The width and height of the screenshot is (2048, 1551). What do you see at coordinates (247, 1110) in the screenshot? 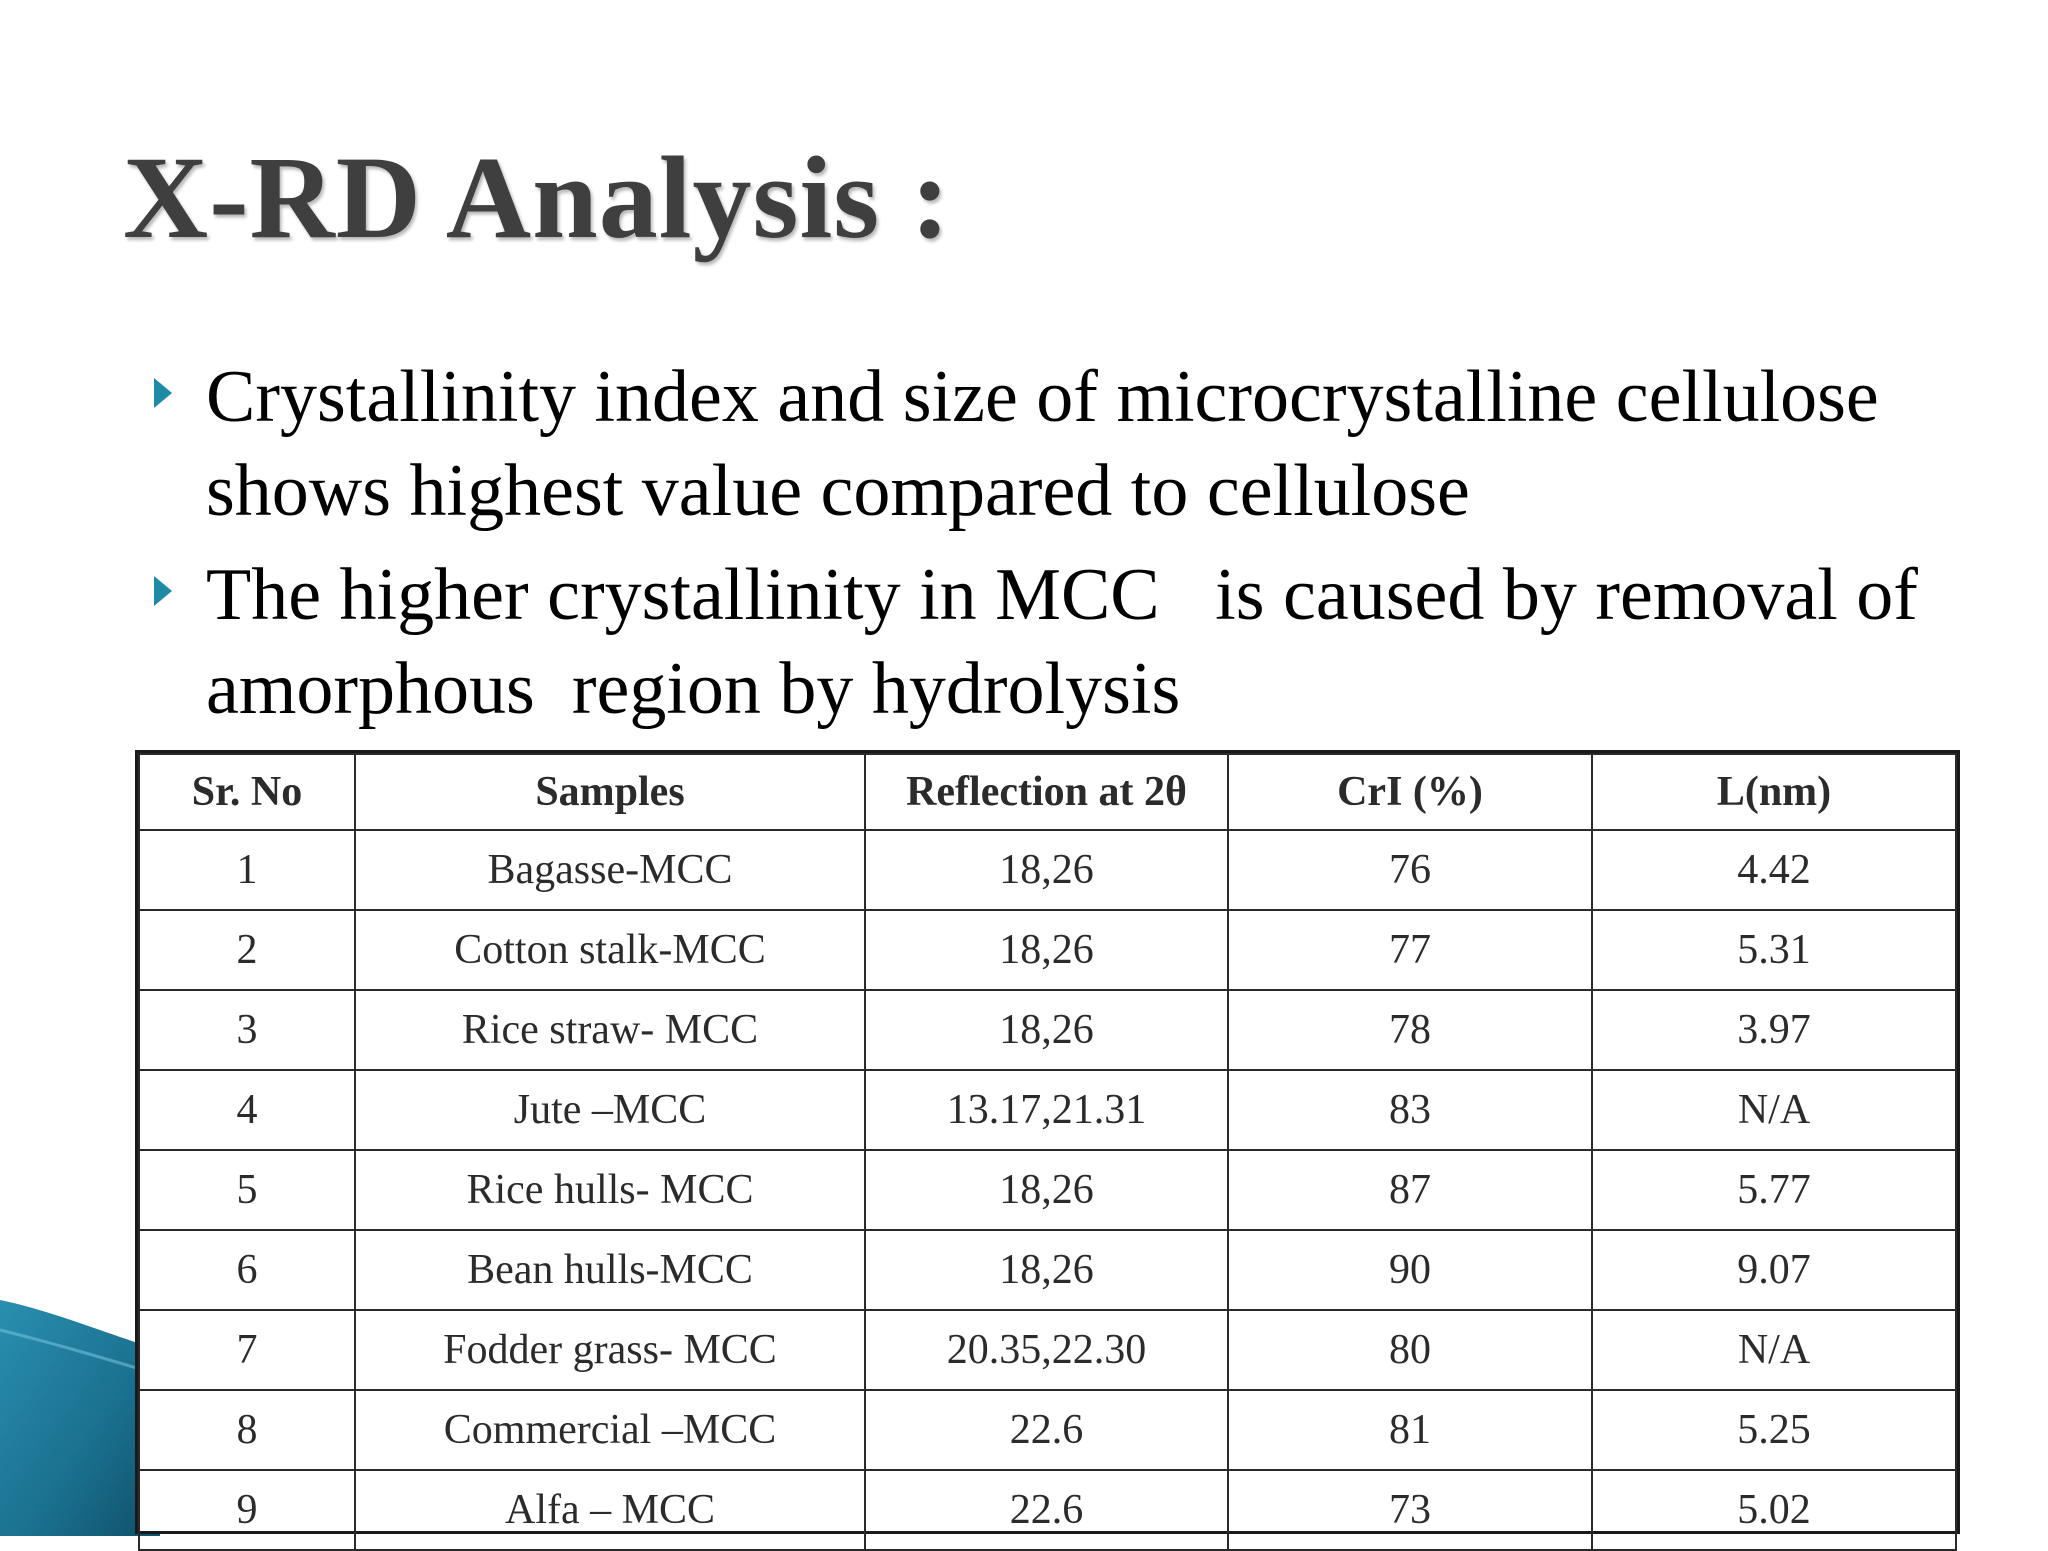
I see `cell-sr-no: 4` at bounding box center [247, 1110].